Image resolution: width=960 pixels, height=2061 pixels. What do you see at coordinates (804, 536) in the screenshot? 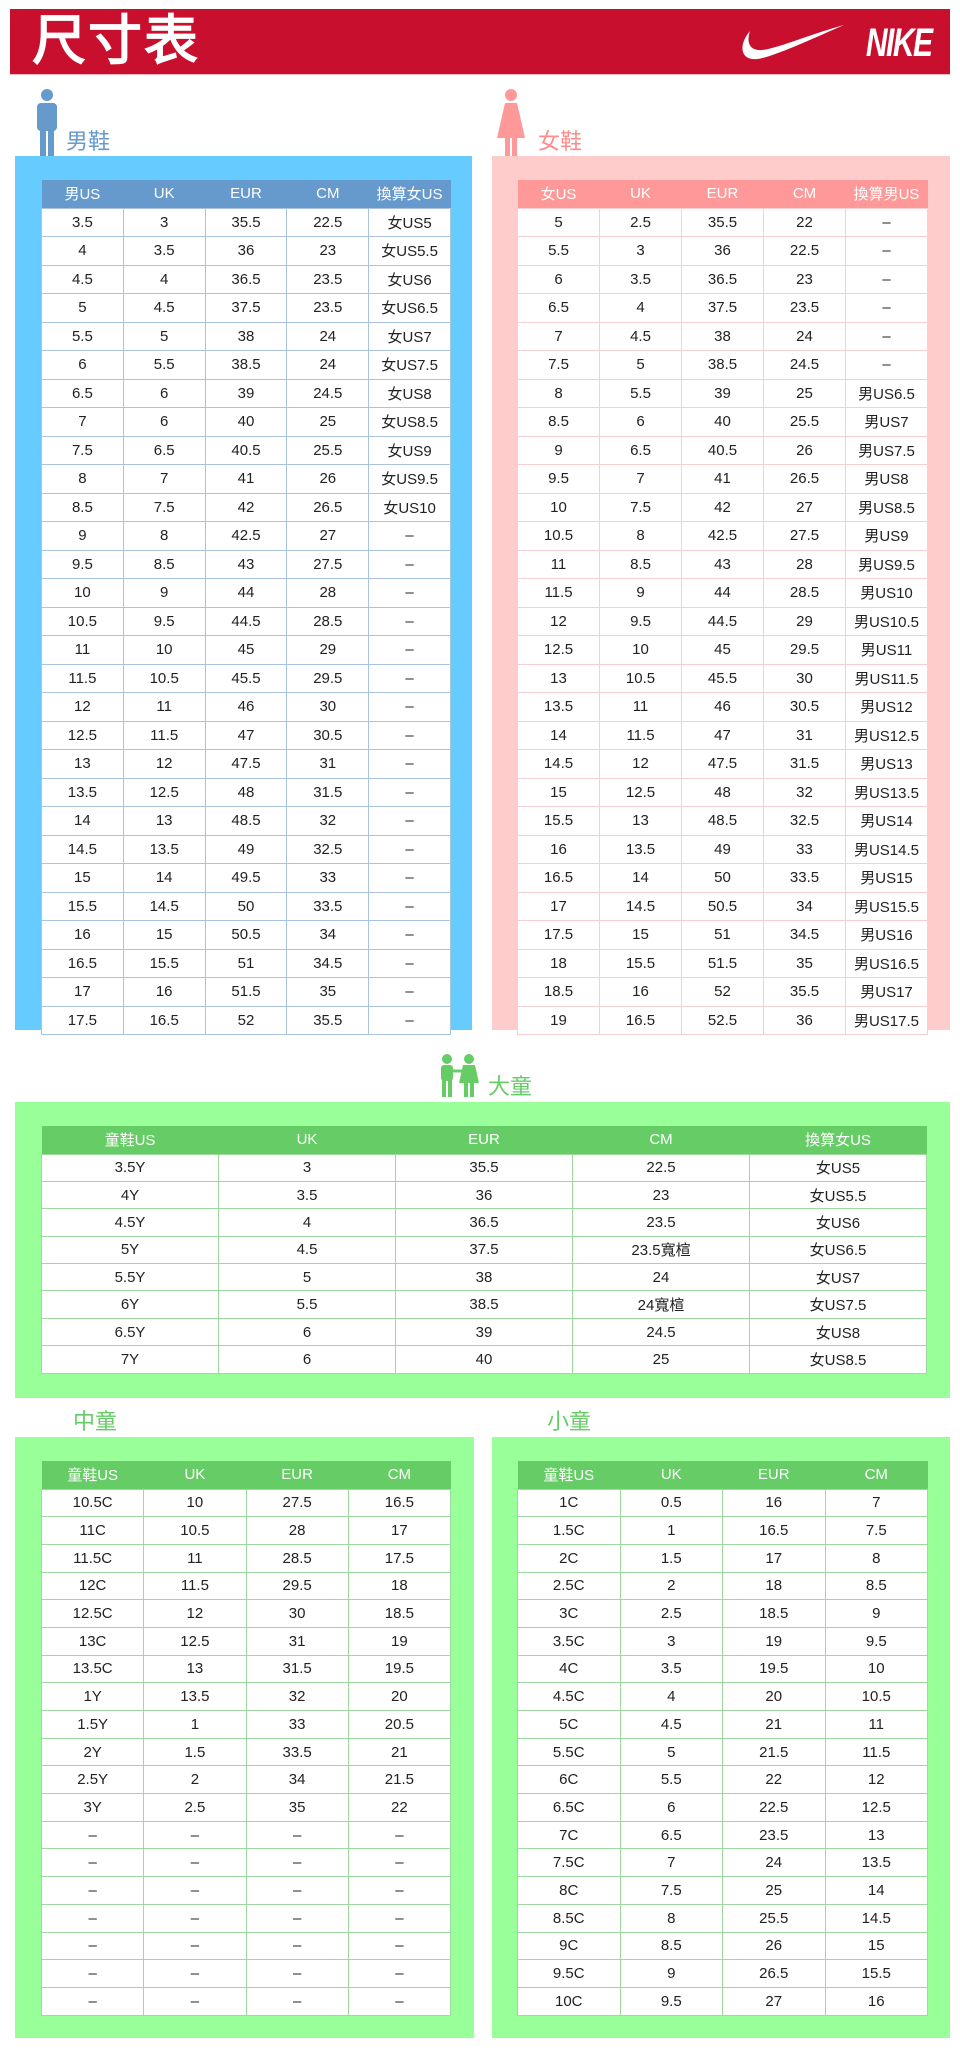
I see `table-cell: 27.5` at bounding box center [804, 536].